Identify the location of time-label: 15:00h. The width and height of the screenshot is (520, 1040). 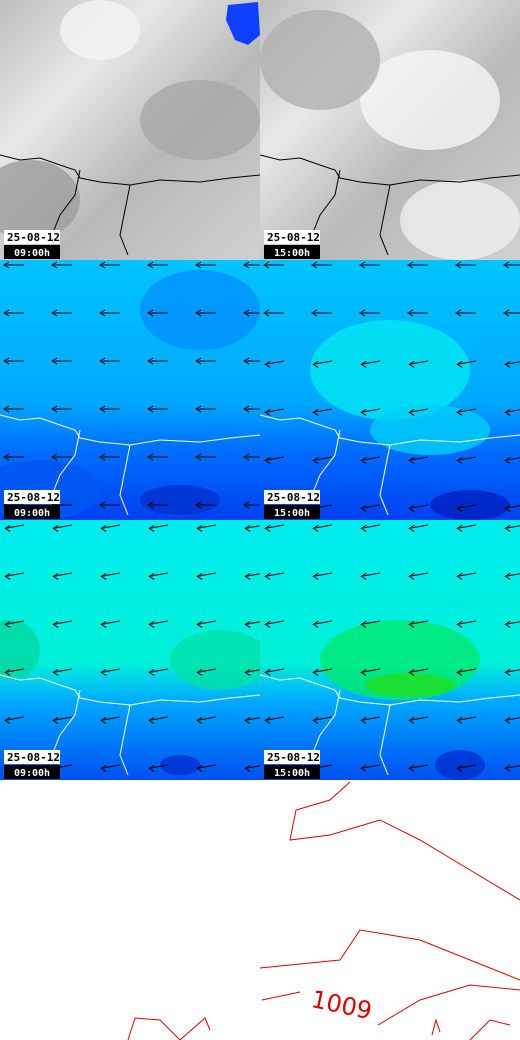
(292, 513).